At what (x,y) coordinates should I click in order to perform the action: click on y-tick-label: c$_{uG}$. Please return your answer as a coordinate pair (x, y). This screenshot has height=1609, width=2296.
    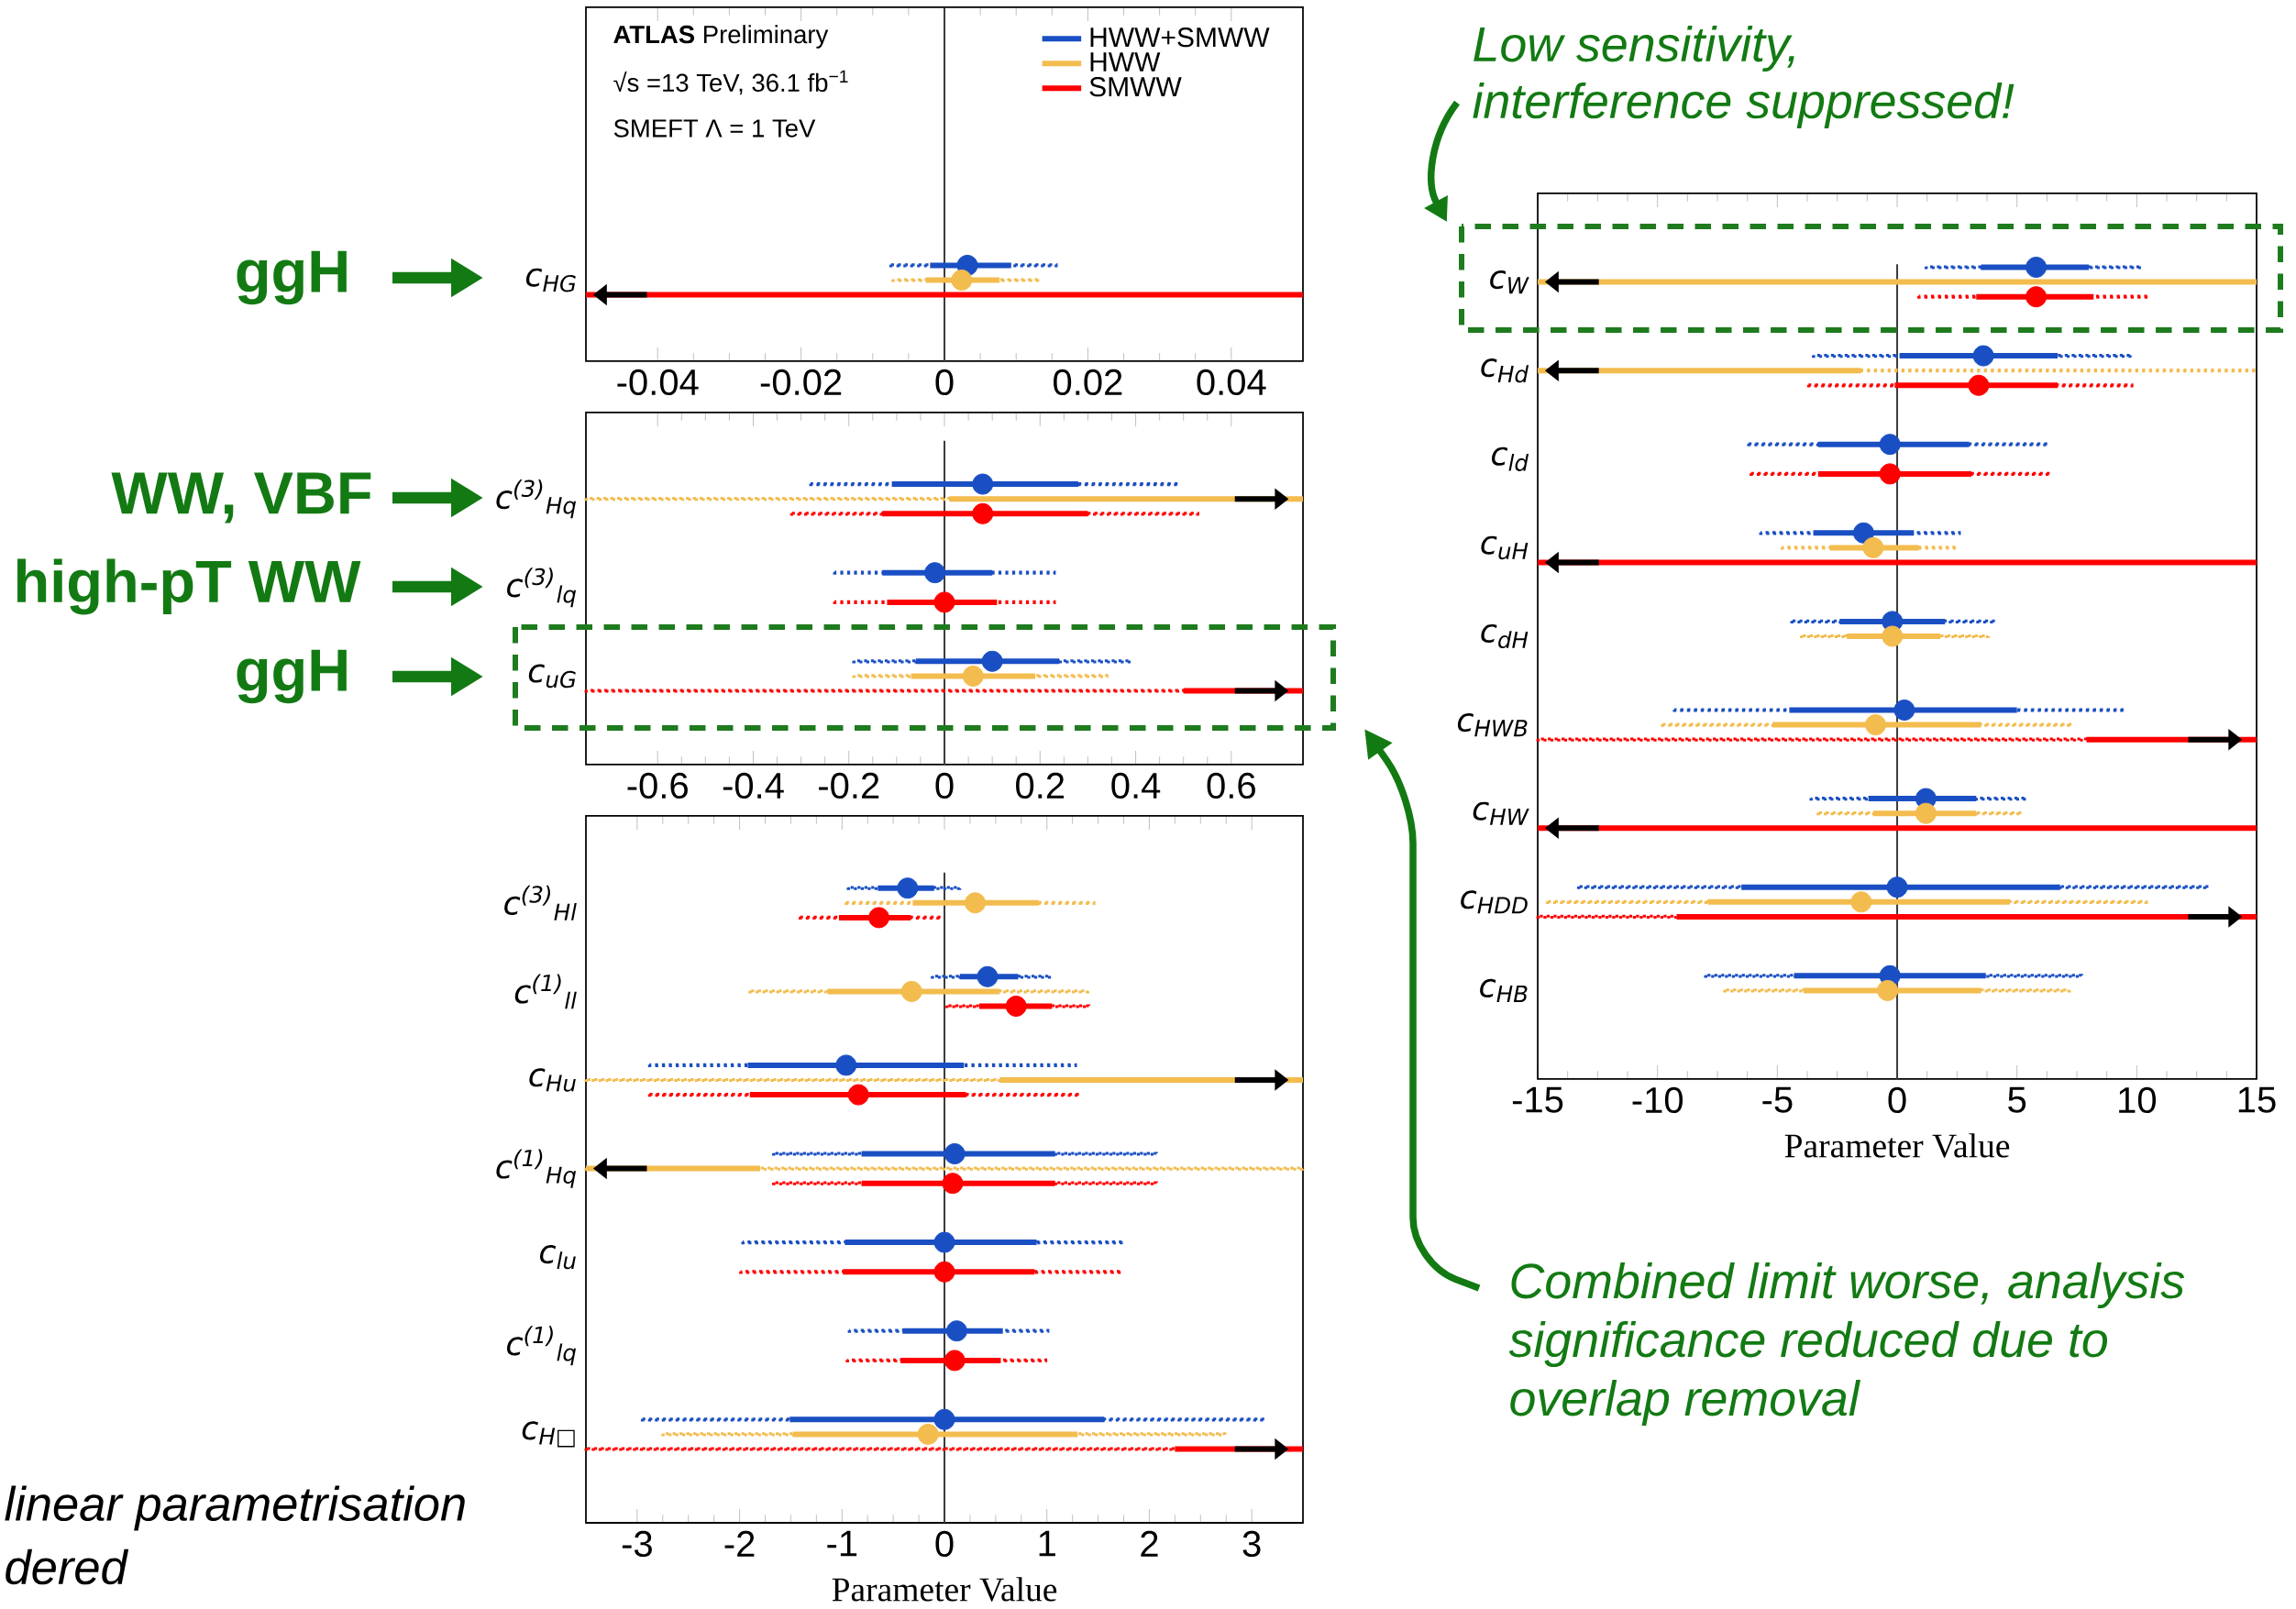
    Looking at the image, I should click on (552, 676).